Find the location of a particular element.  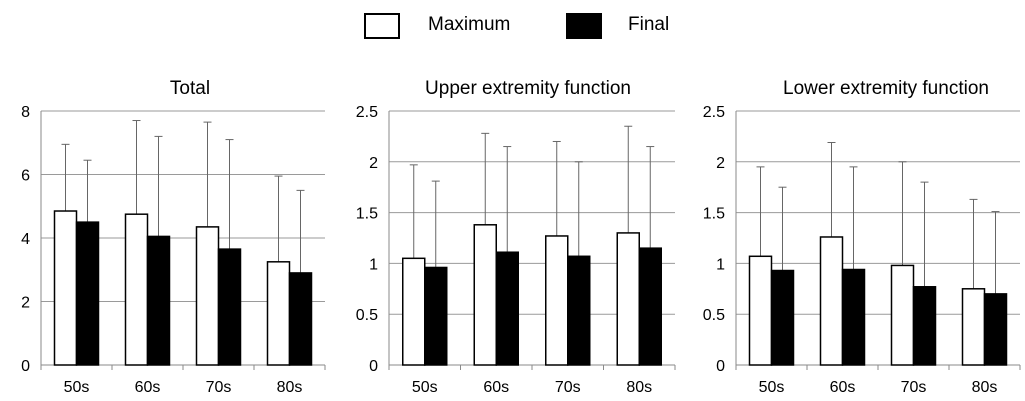

legend-swatch-final is located at coordinates (584, 26).